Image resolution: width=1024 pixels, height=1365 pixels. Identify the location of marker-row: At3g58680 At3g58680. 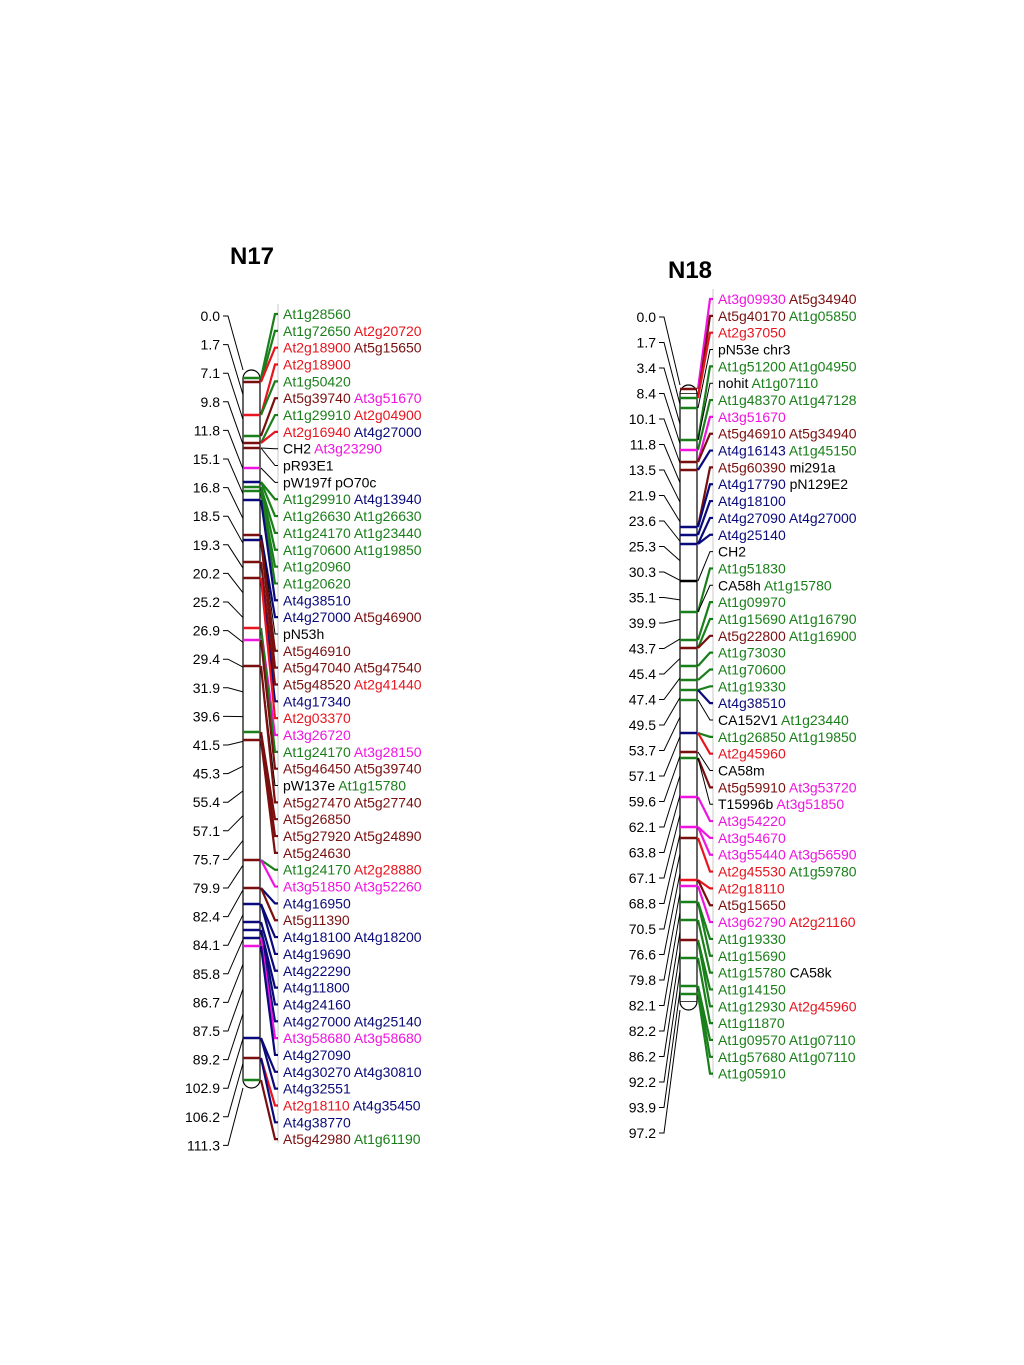
(352, 1038).